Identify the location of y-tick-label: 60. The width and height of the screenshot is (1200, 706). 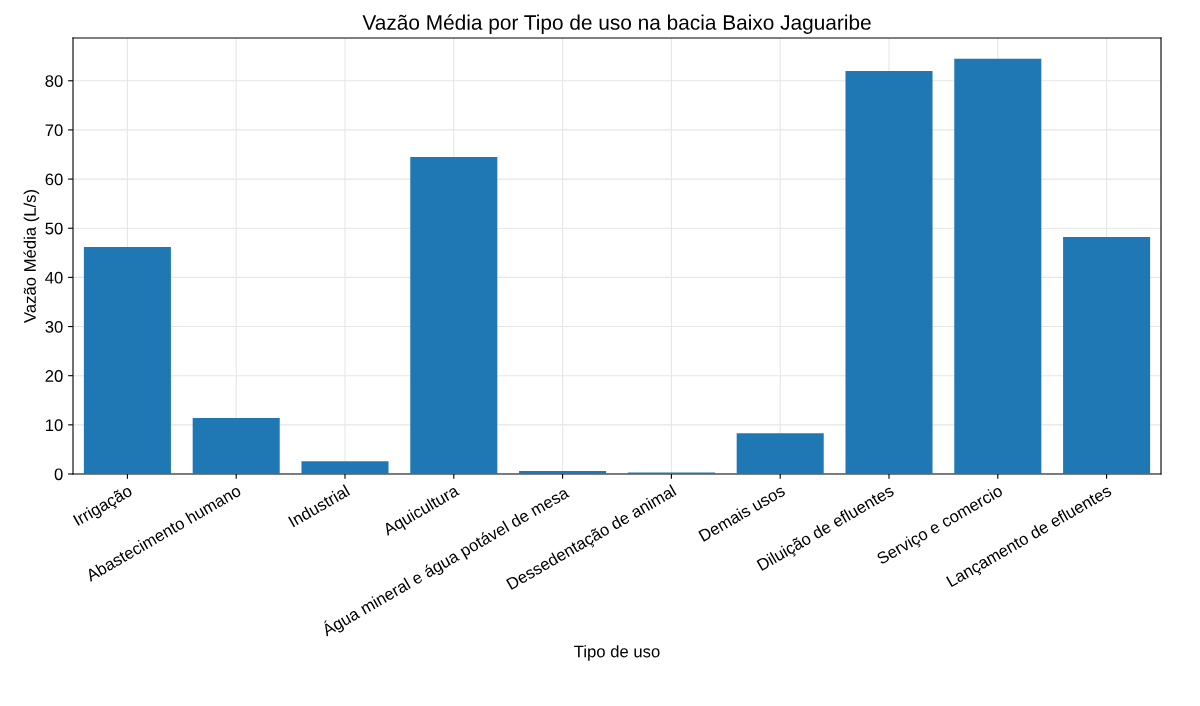
(54, 179).